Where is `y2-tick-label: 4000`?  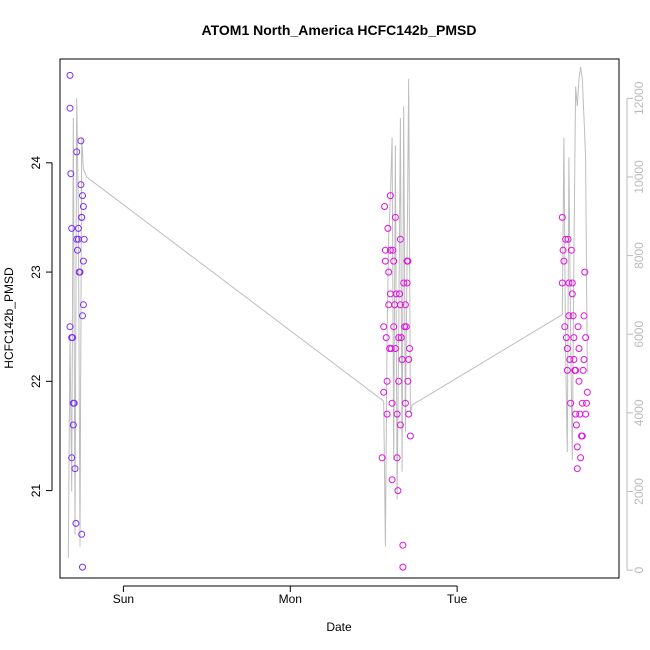 y2-tick-label: 4000 is located at coordinates (639, 412).